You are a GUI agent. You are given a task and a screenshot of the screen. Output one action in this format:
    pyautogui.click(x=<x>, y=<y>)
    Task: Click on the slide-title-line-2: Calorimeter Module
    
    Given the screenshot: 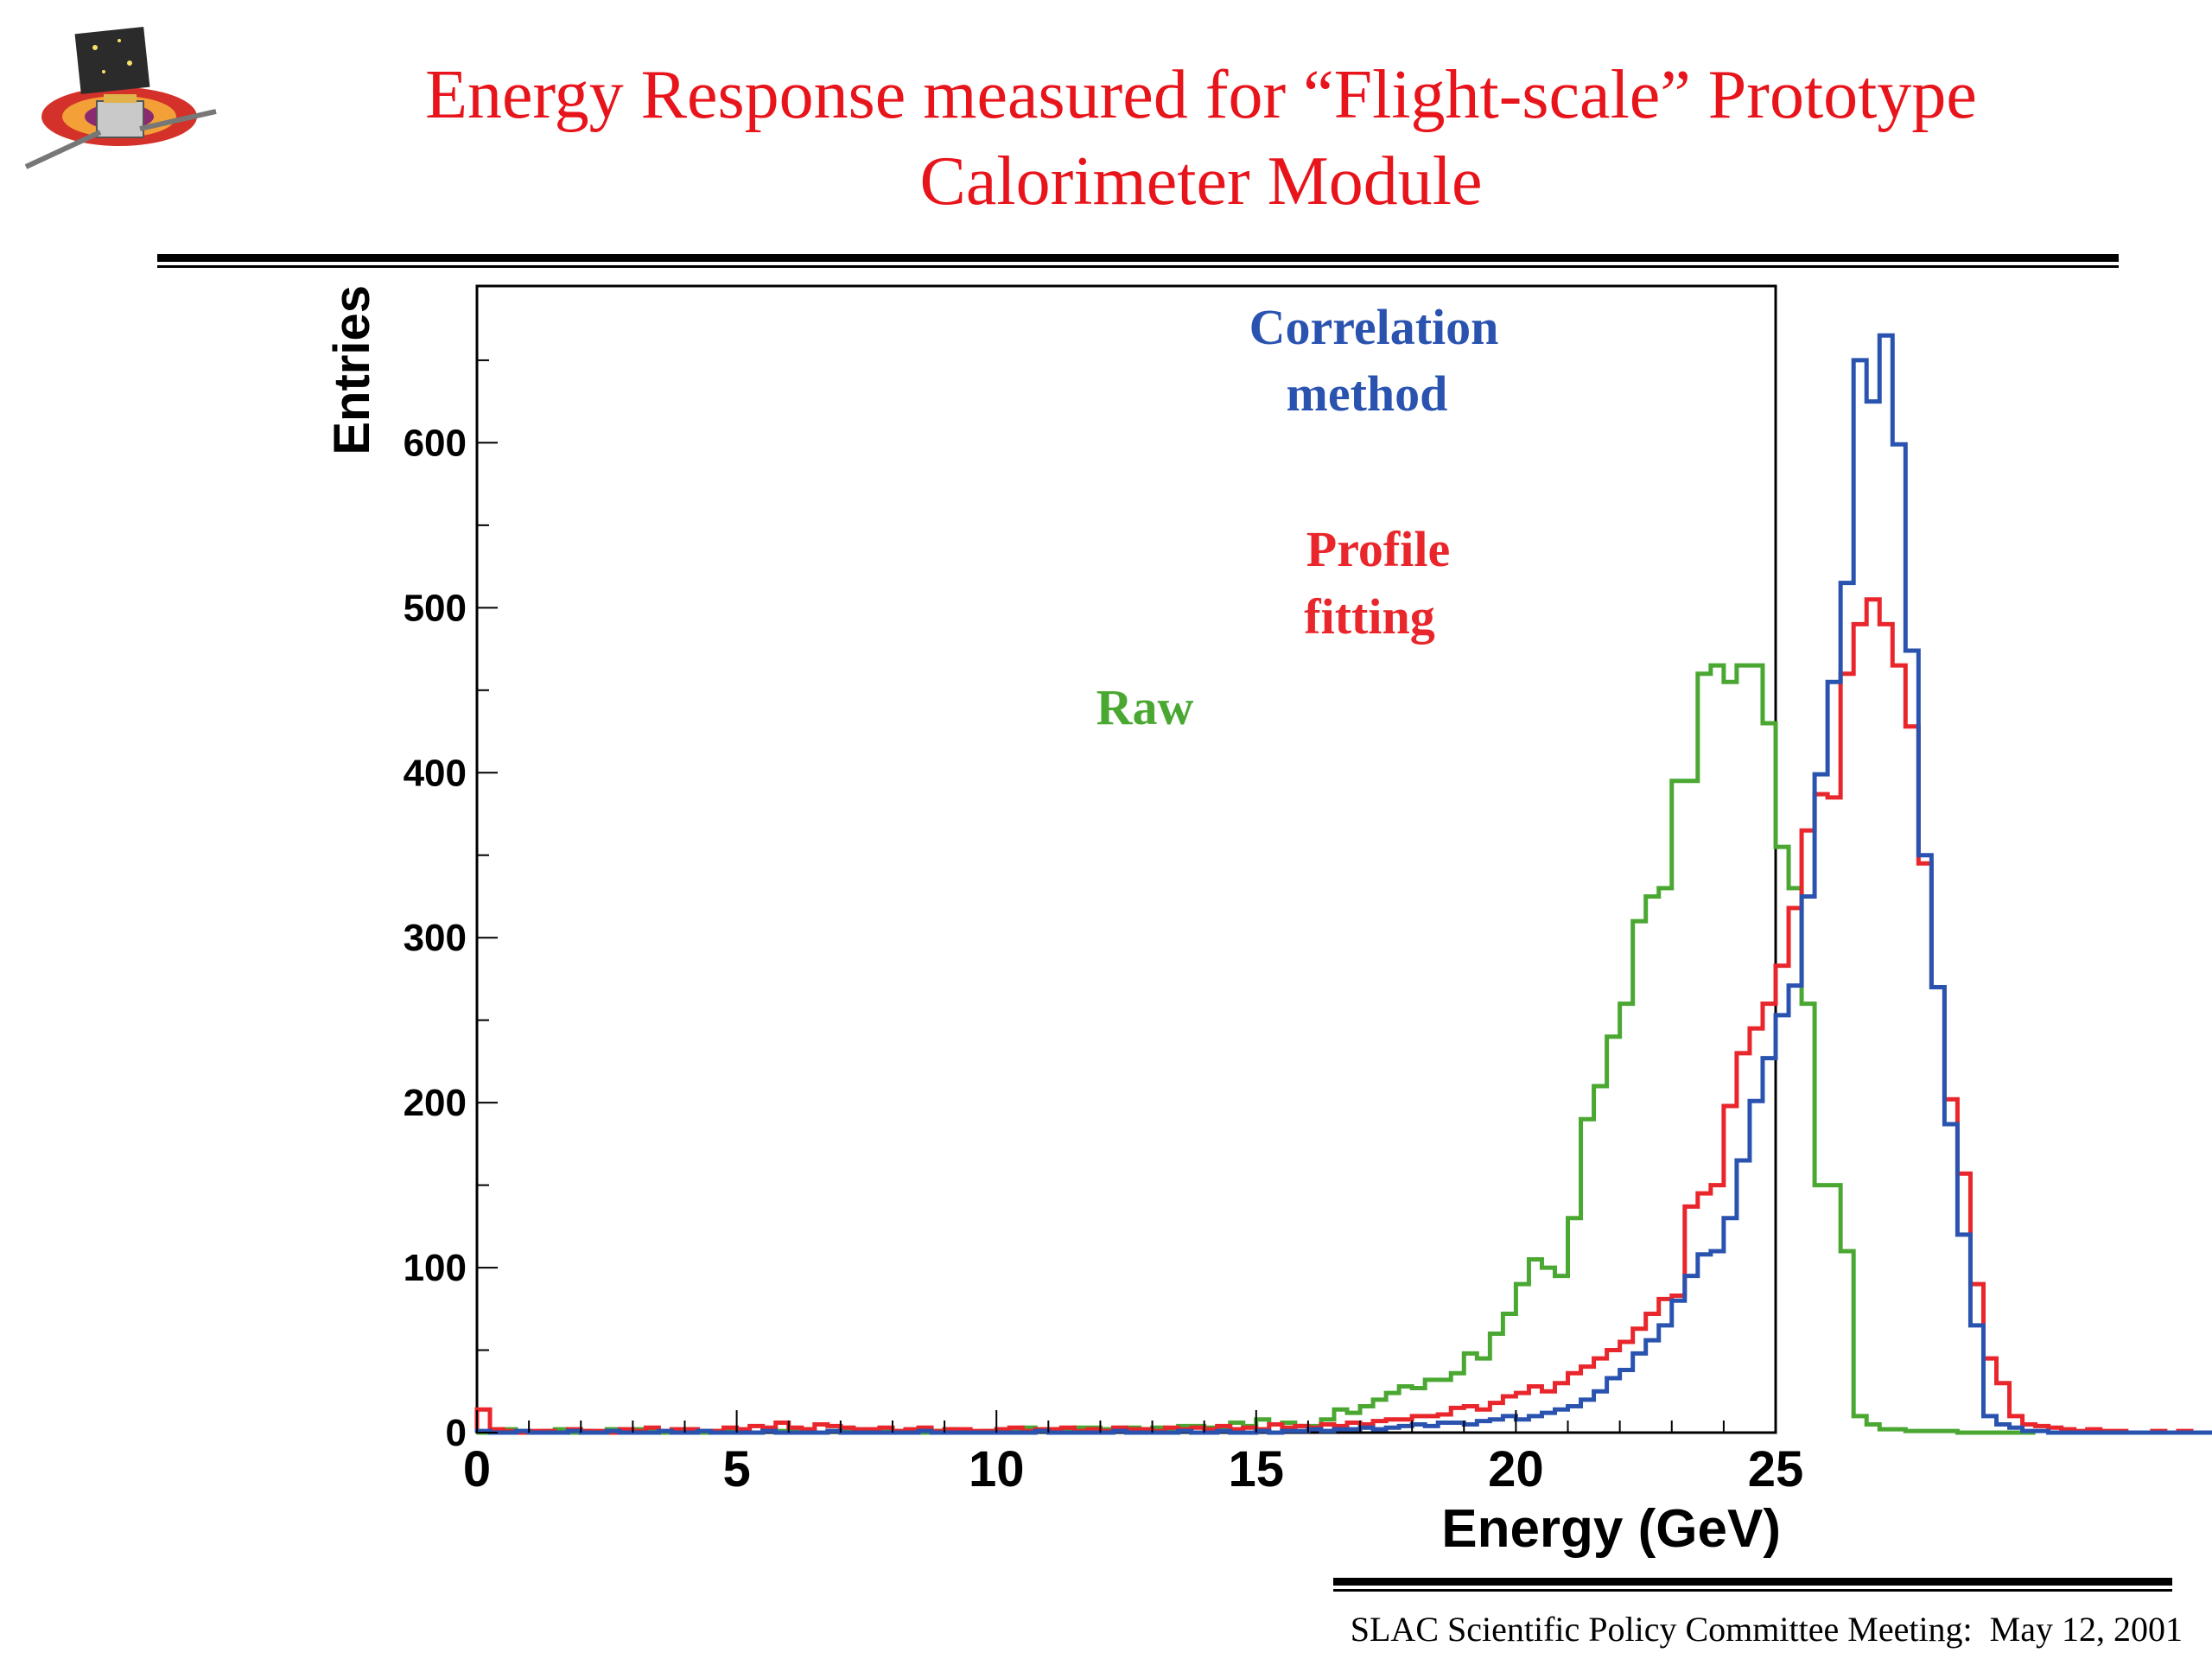 What is the action you would take?
    pyautogui.click(x=1201, y=181)
    